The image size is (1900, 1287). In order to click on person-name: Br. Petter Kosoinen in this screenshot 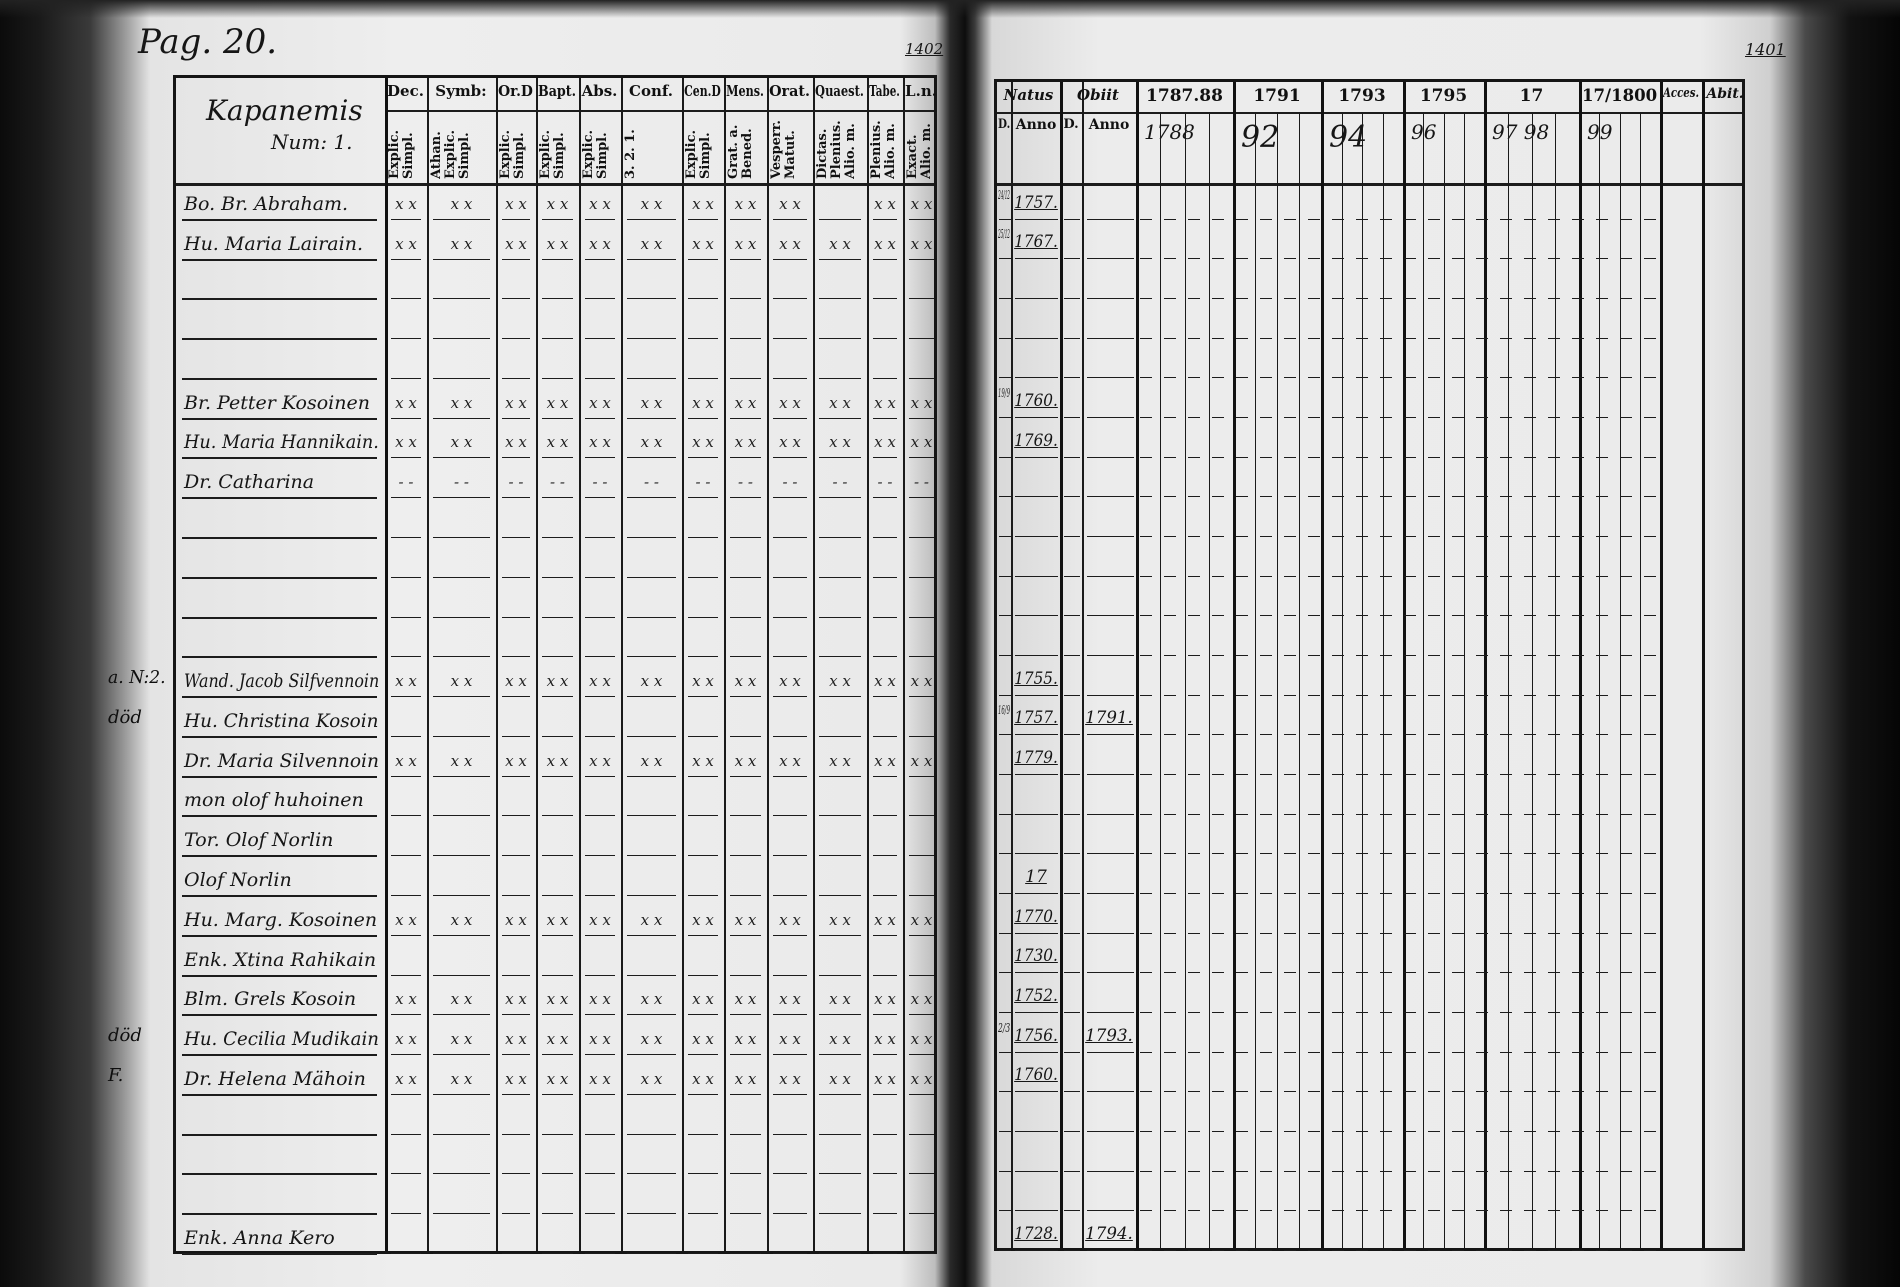, I will do `click(277, 402)`.